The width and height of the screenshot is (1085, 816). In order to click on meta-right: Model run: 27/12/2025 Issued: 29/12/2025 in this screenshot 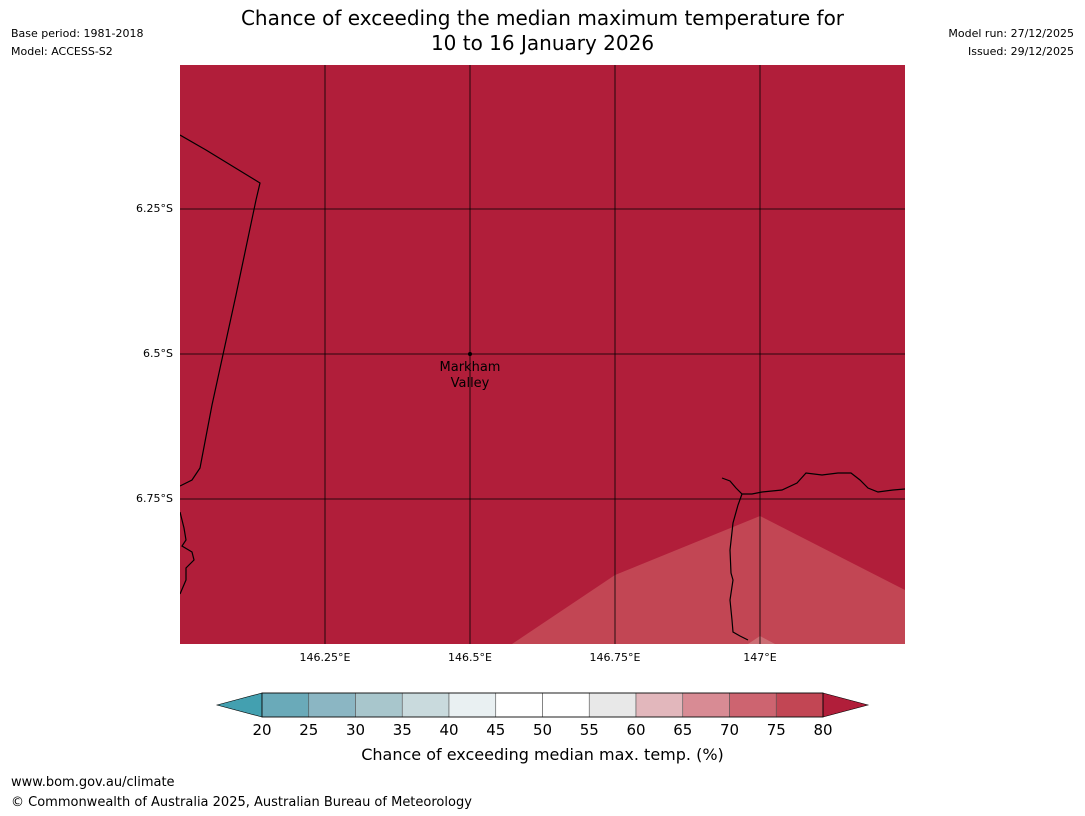, I will do `click(1011, 43)`.